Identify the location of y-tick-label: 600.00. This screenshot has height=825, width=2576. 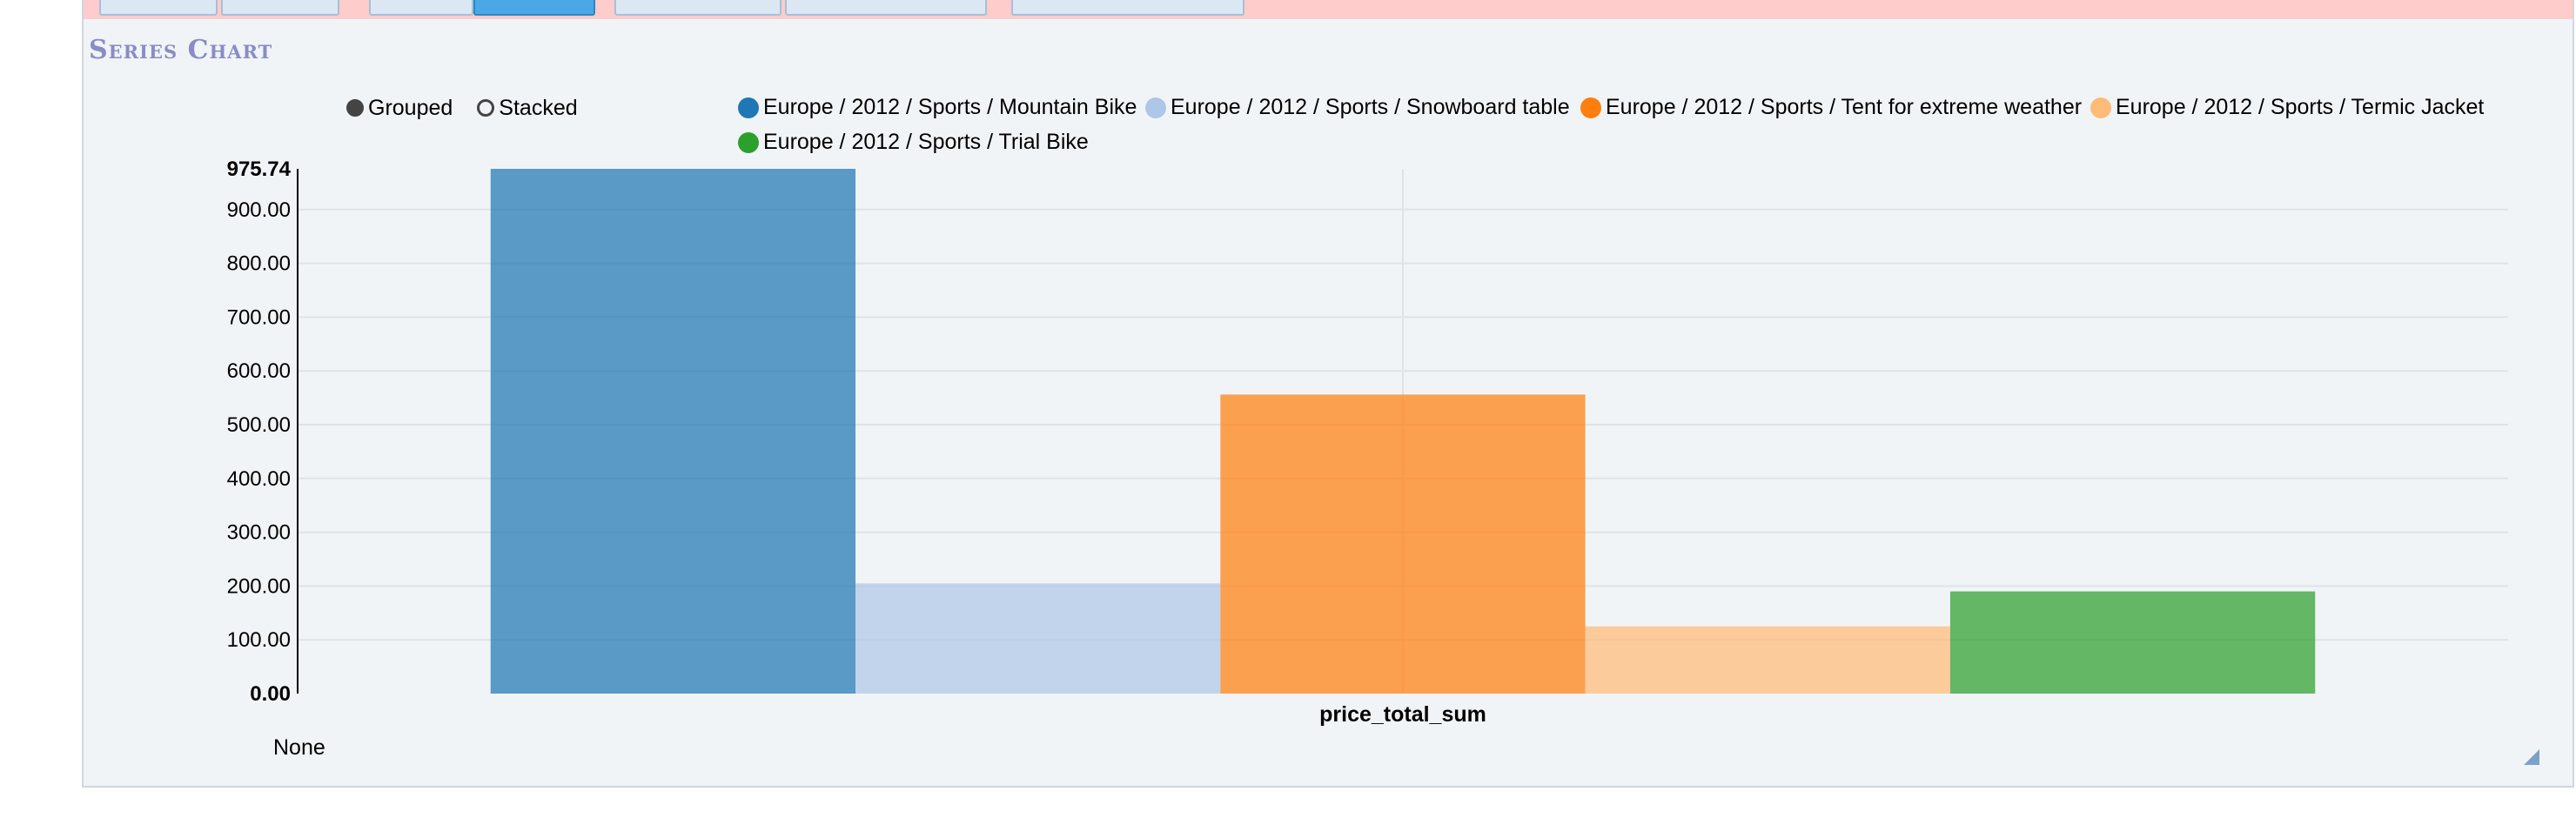
(259, 371).